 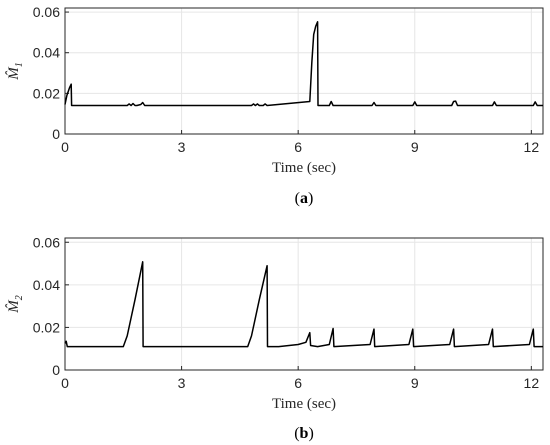 I want to click on y-axis-label-sub: 1, so click(x=19, y=64).